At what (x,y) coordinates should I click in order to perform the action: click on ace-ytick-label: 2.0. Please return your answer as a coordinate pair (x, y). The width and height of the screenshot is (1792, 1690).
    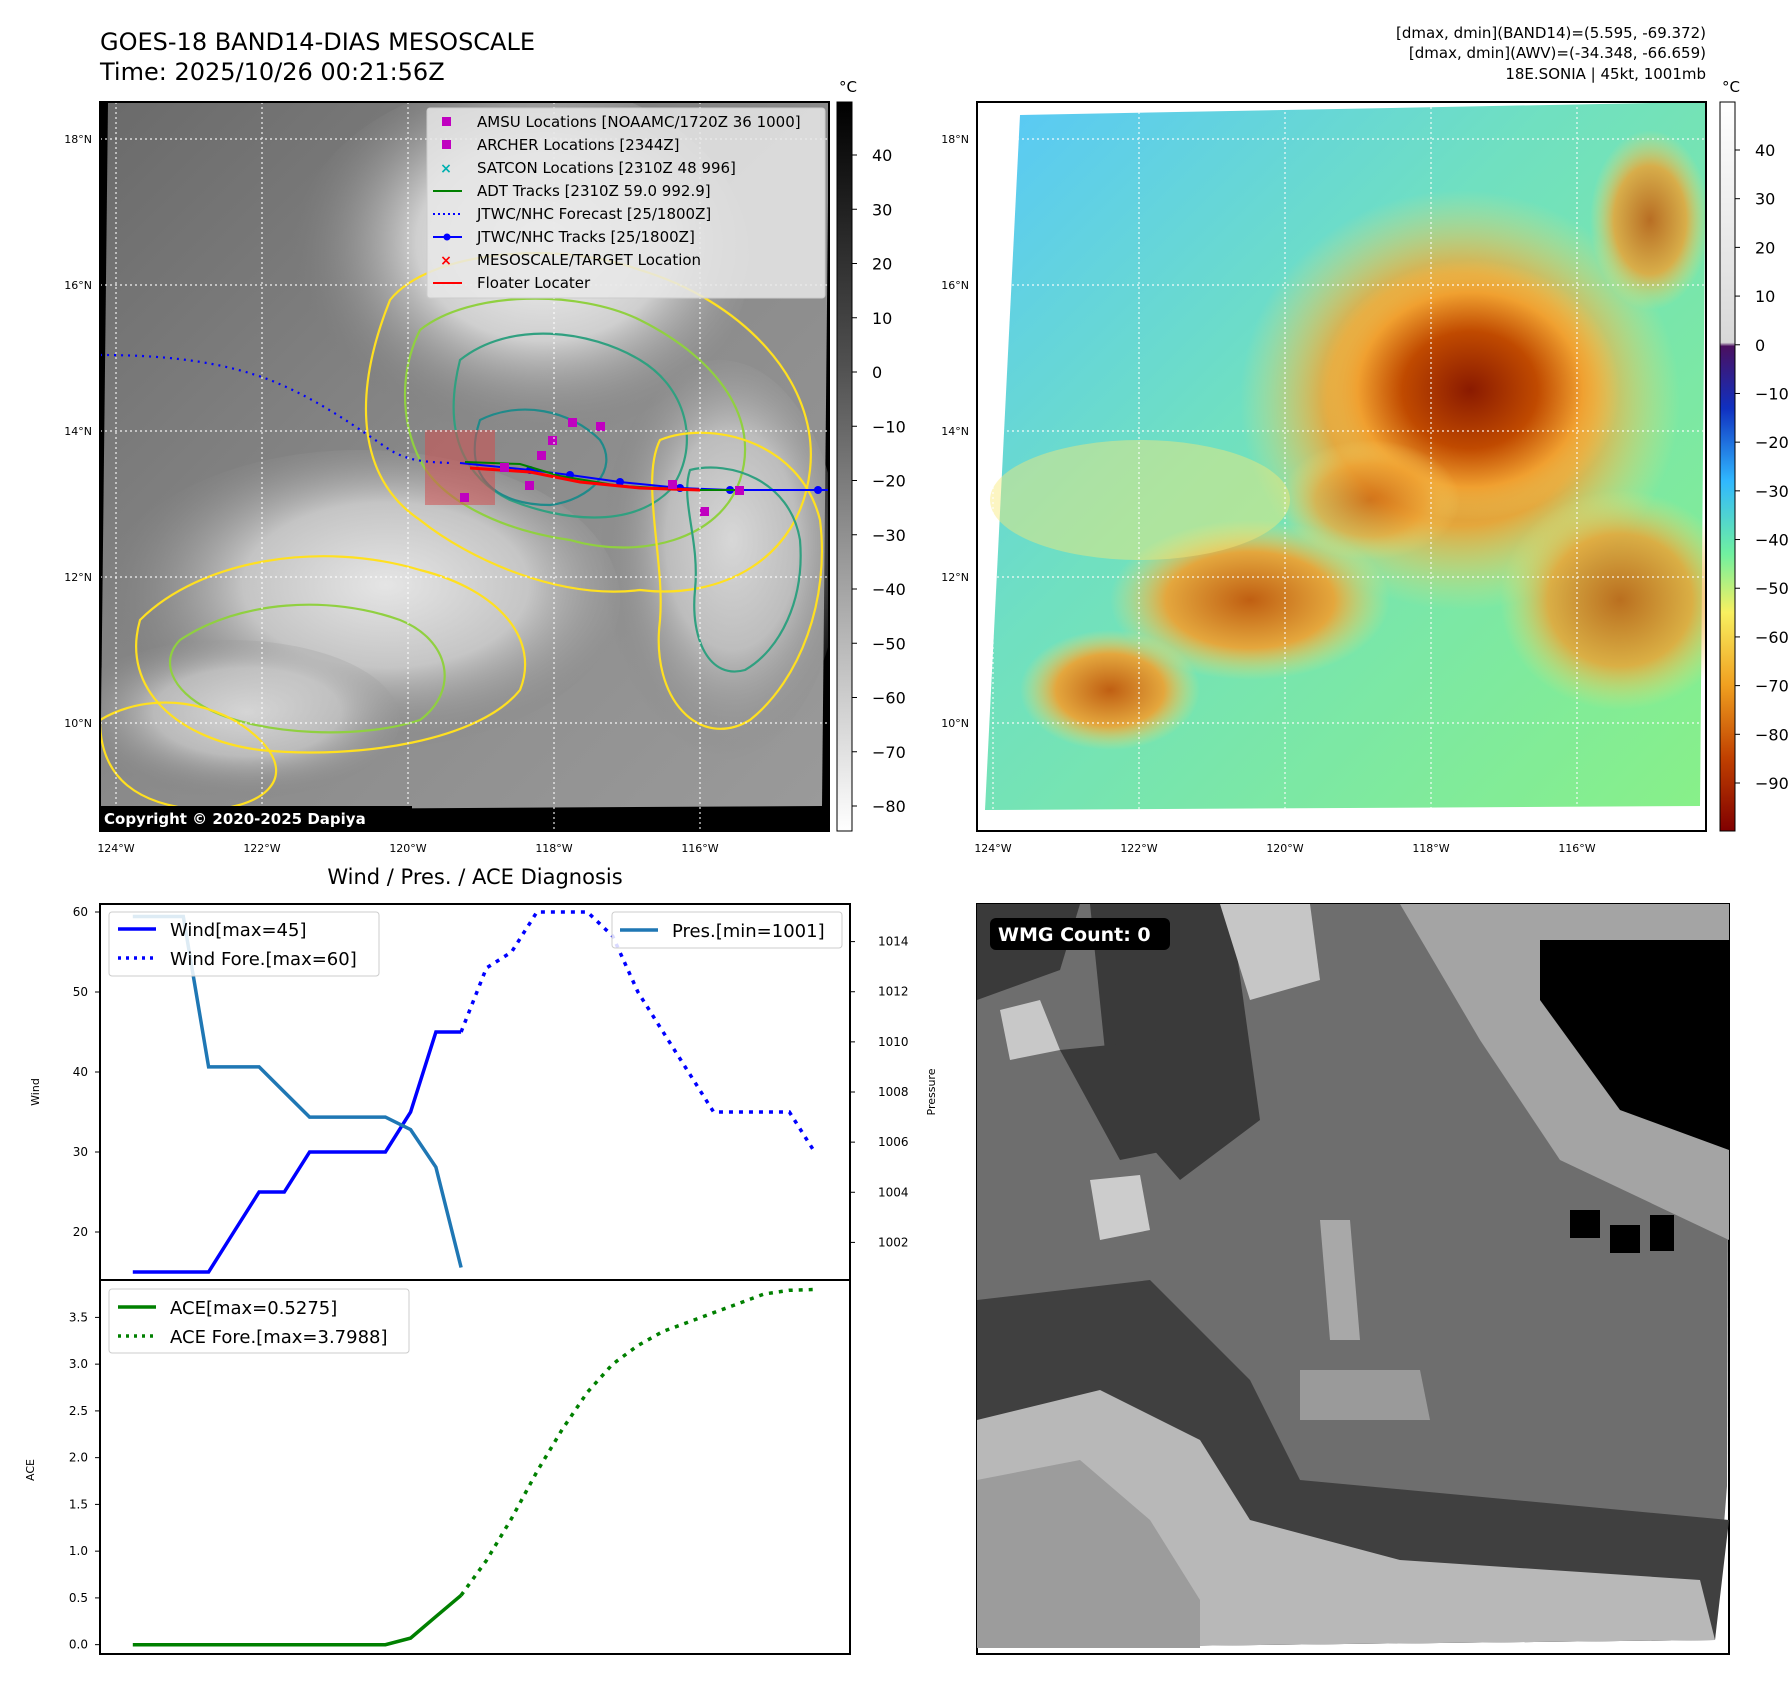
    Looking at the image, I should click on (78, 1458).